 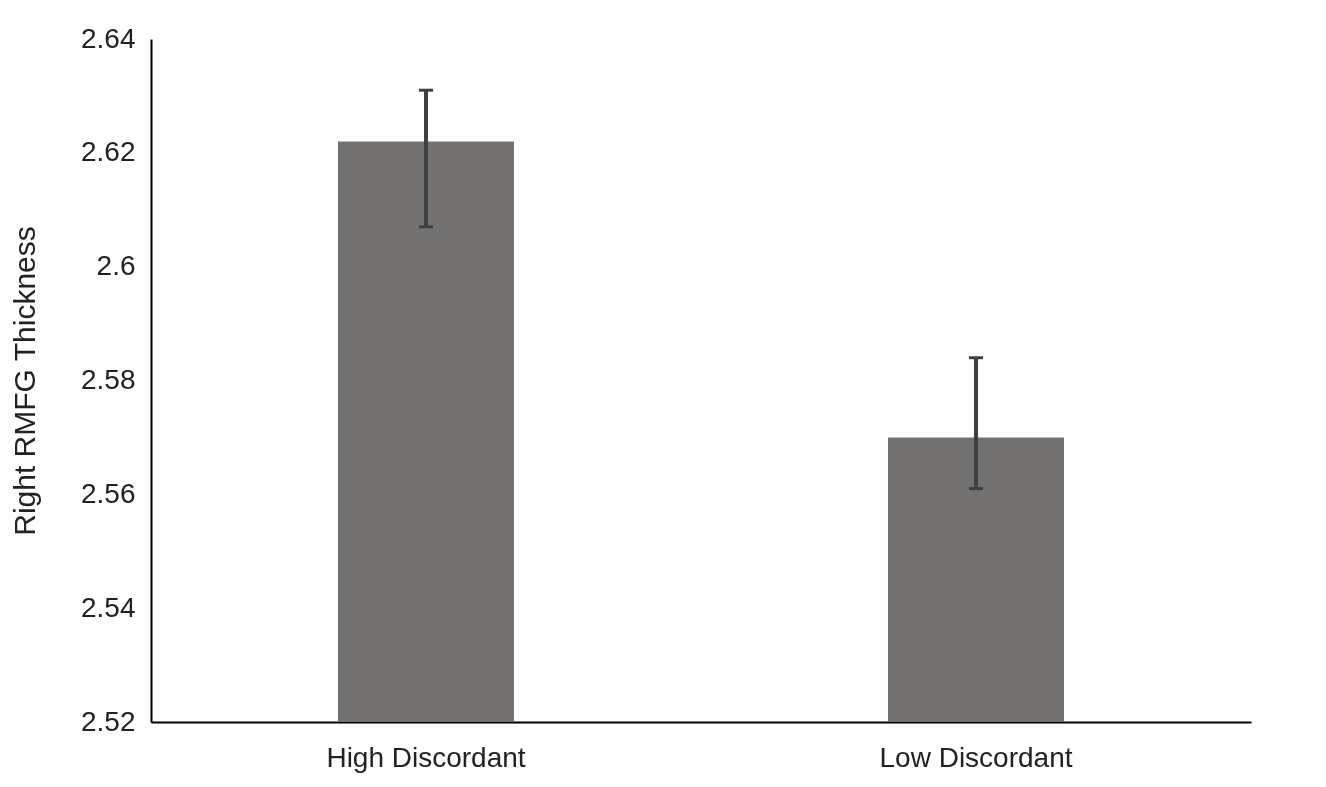 What do you see at coordinates (976, 757) in the screenshot?
I see `x-tick-label: Low Discordant` at bounding box center [976, 757].